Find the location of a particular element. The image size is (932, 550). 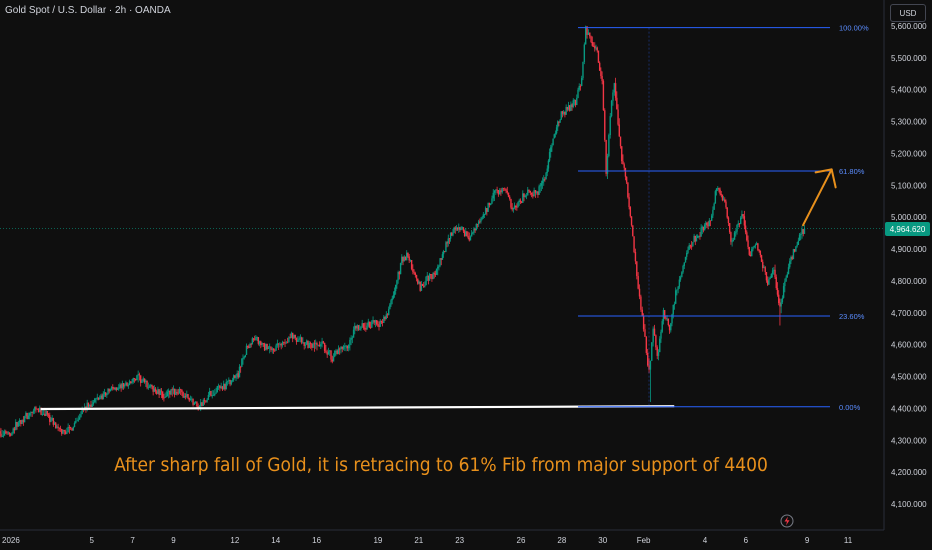

x-tick-label: 9 is located at coordinates (173, 540).